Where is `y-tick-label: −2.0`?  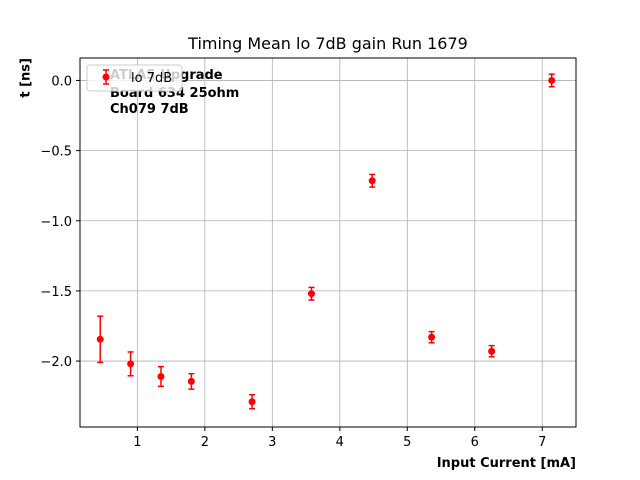
y-tick-label: −2.0 is located at coordinates (56, 362).